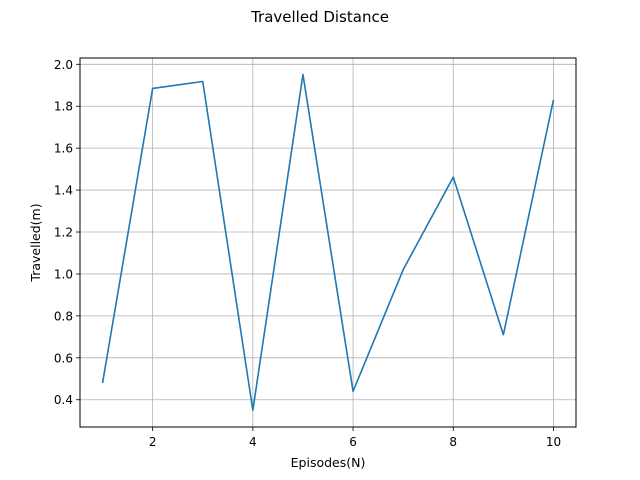 The height and width of the screenshot is (480, 640). What do you see at coordinates (553, 442) in the screenshot?
I see `x-tick-label: 10` at bounding box center [553, 442].